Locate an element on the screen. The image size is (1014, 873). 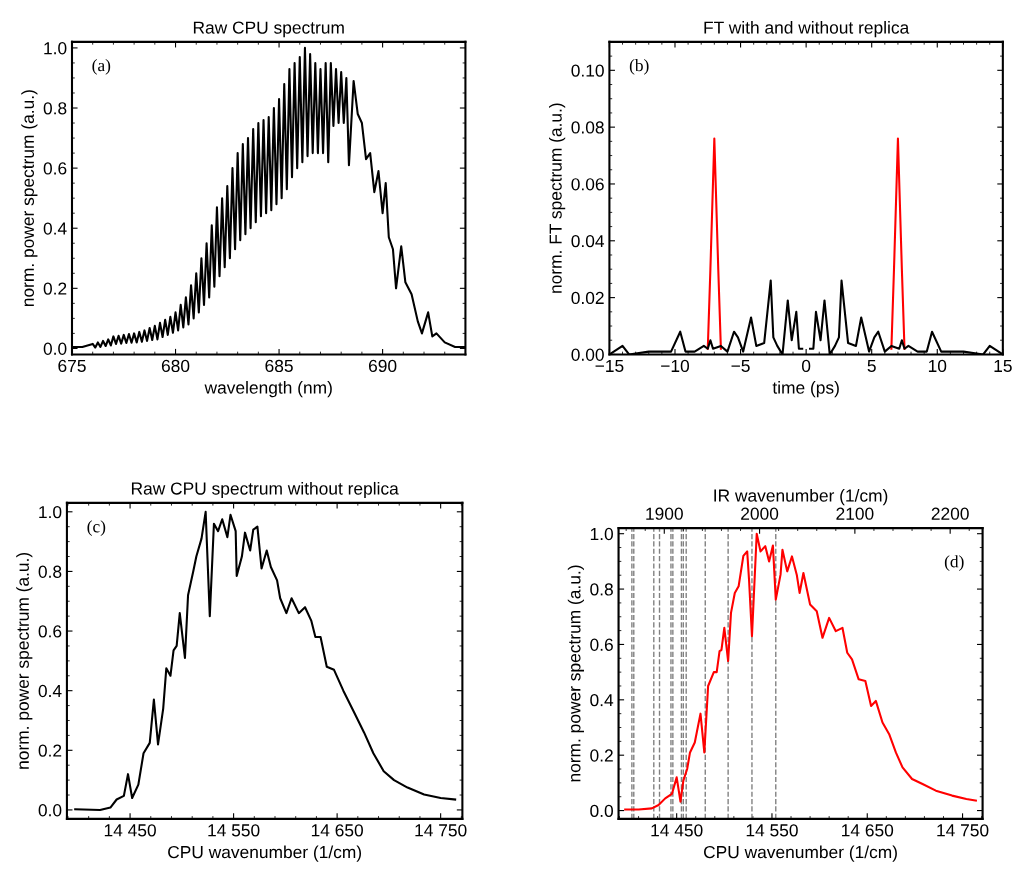
line-series is located at coordinates (800, 671).